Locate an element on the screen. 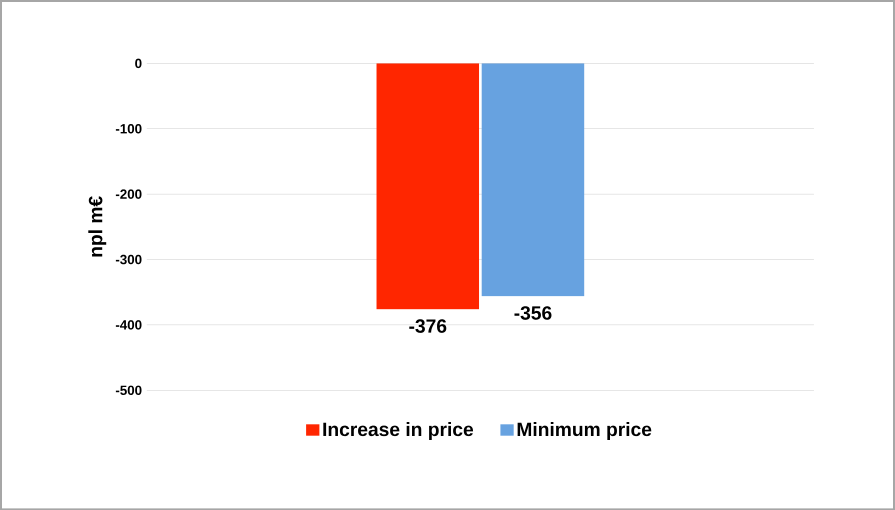  y-tick-label: 0 is located at coordinates (138, 63).